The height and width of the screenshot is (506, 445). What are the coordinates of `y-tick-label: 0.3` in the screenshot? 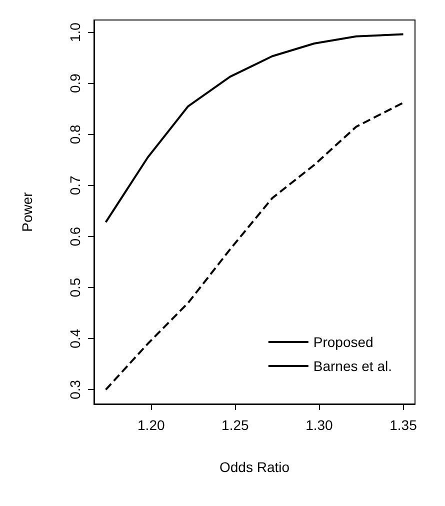 It's located at (75, 390).